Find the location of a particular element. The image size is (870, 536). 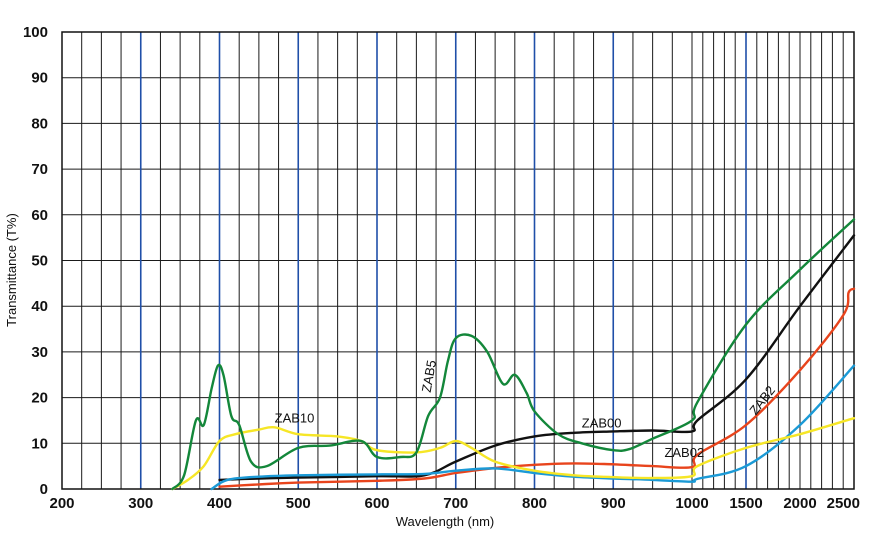

x-tick-label: 500 is located at coordinates (298, 503).